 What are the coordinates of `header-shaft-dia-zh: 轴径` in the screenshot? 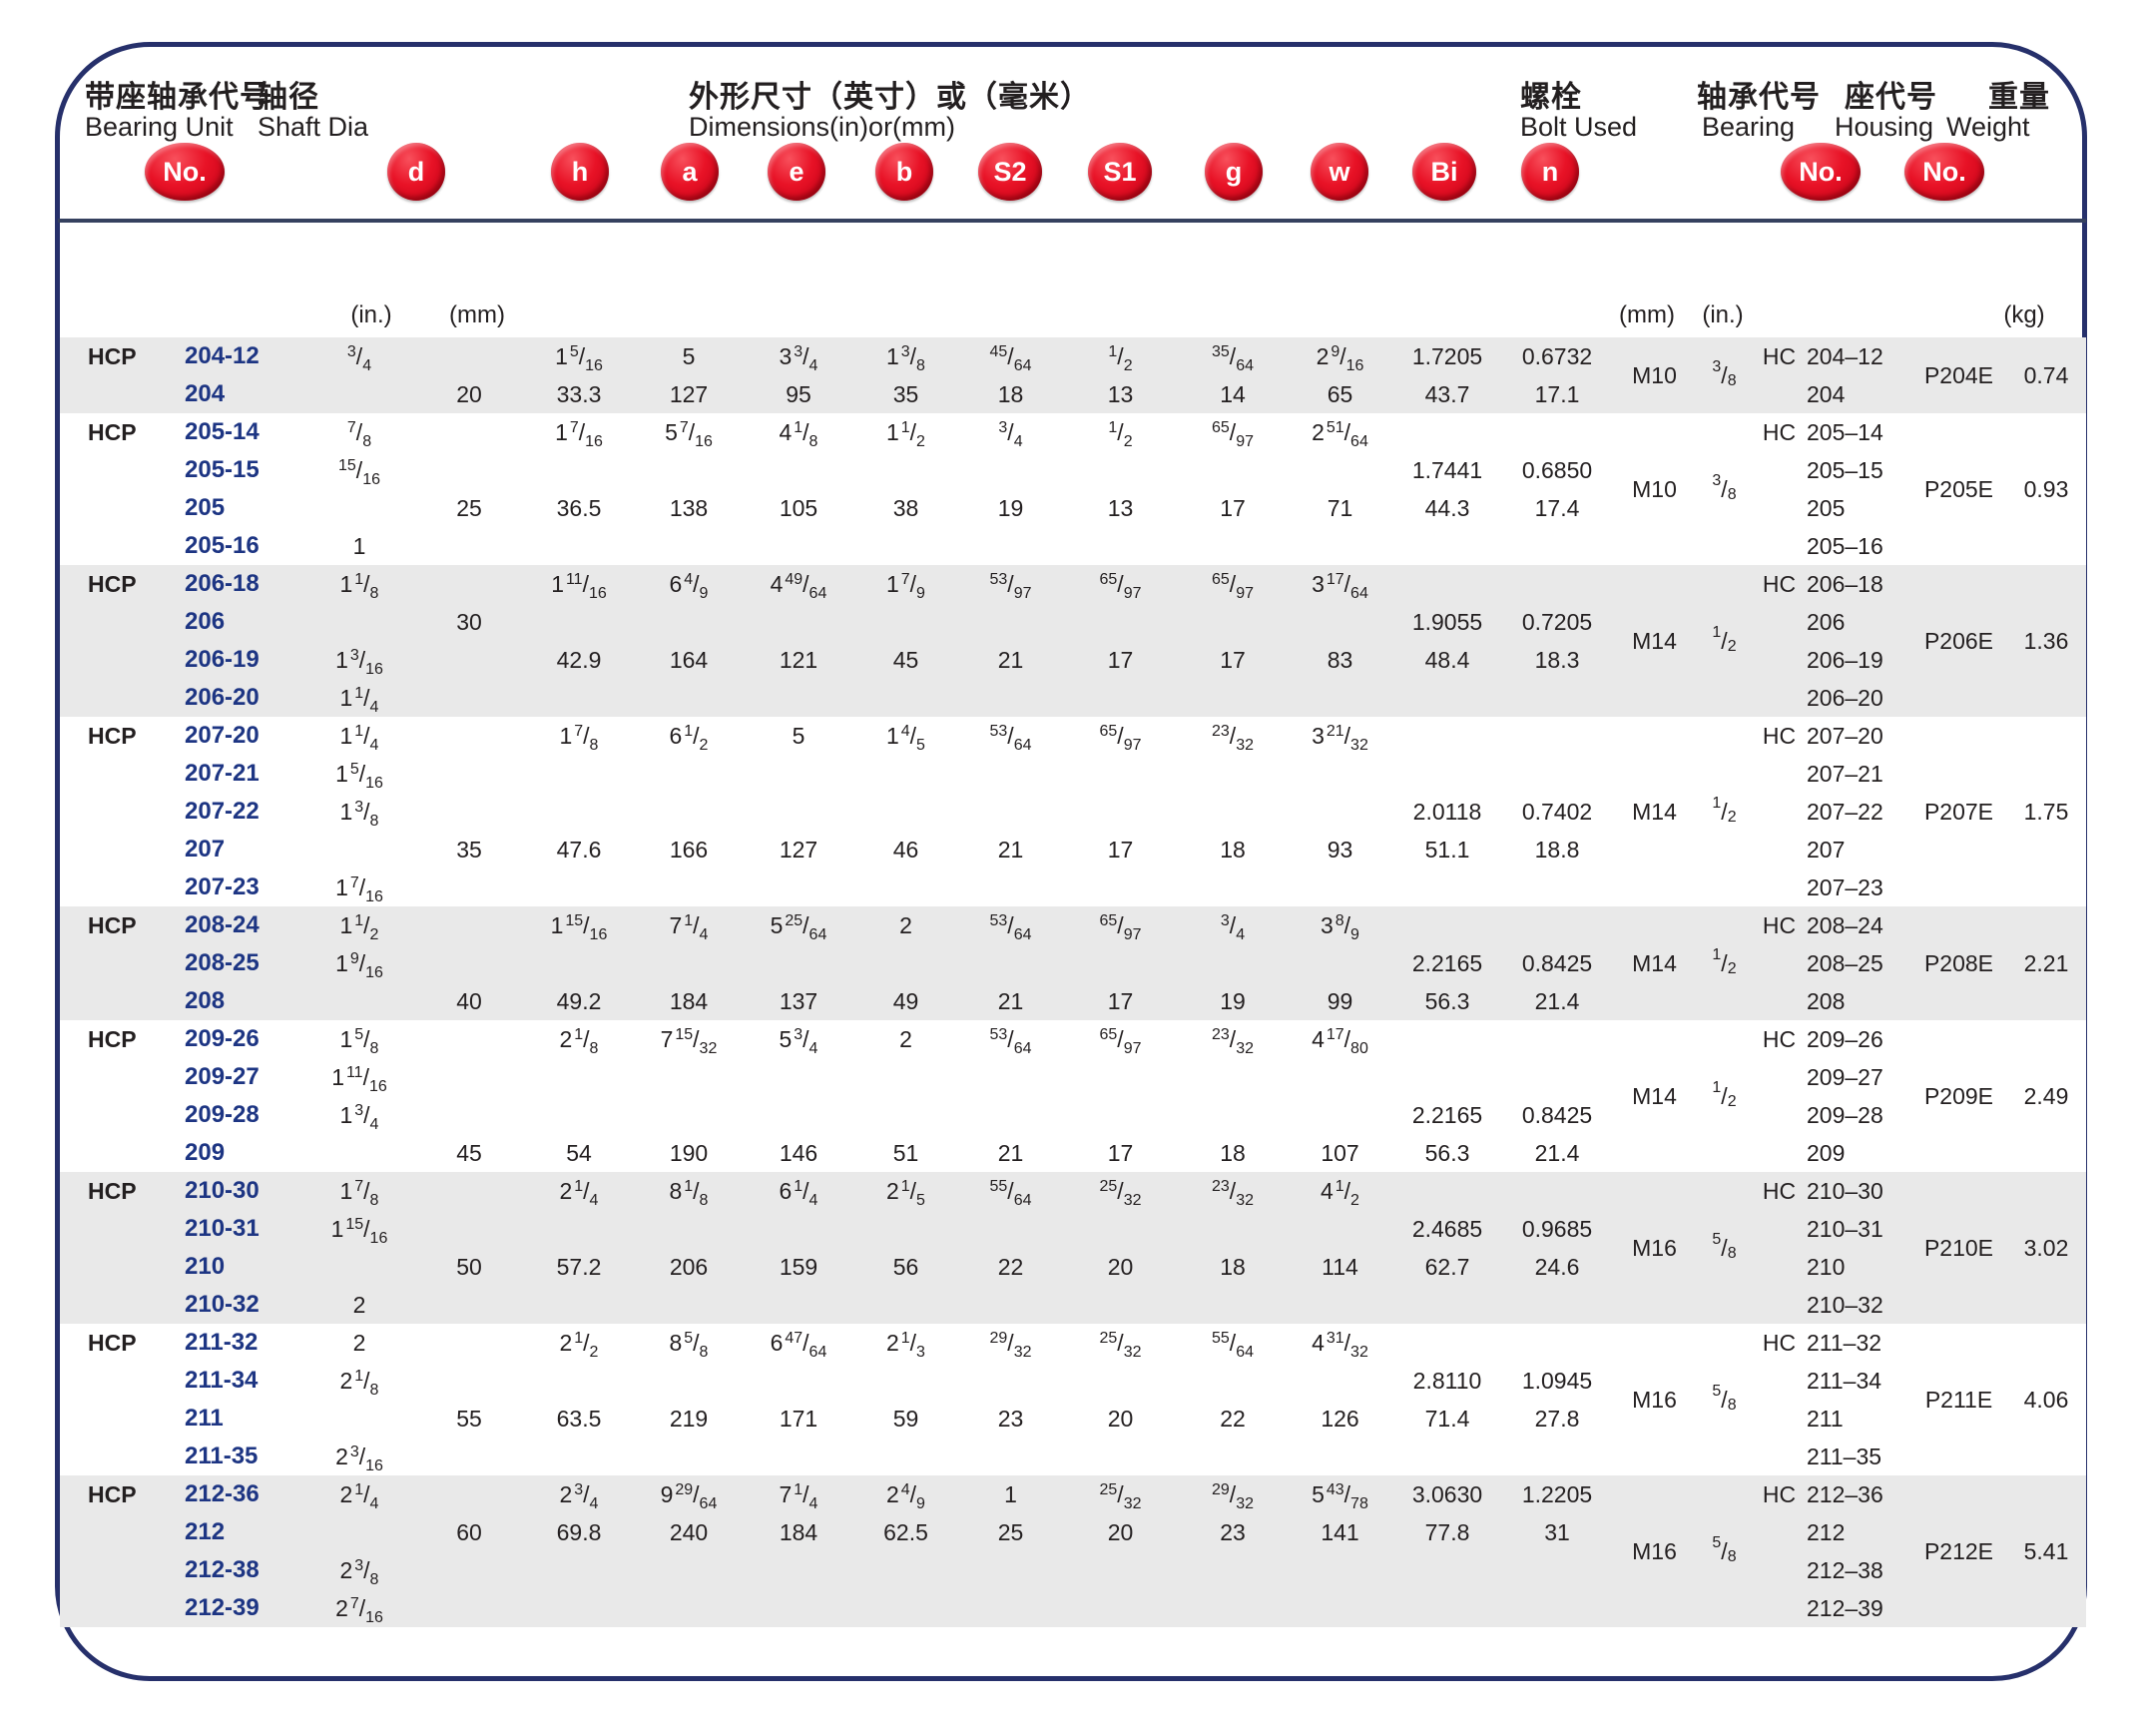 It's located at (288, 97).